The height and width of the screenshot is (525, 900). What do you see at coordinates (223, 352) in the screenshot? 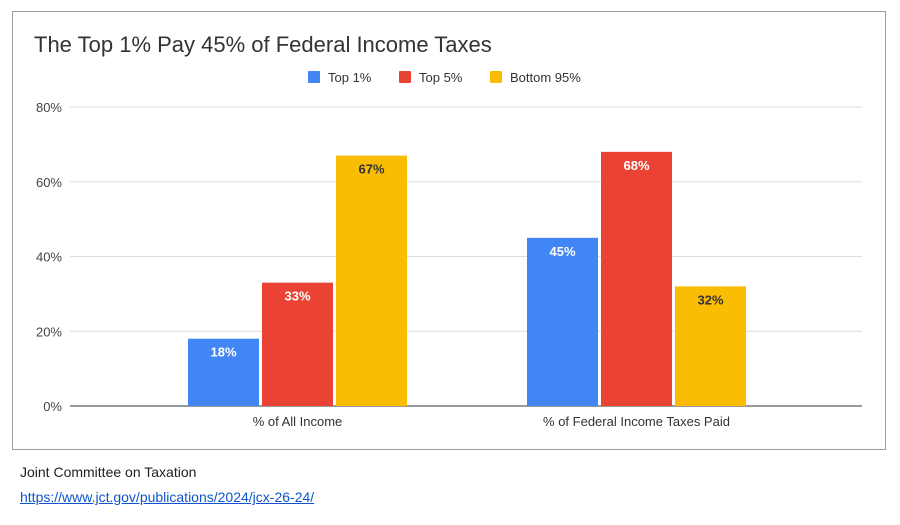
I see `data-label: 18%` at bounding box center [223, 352].